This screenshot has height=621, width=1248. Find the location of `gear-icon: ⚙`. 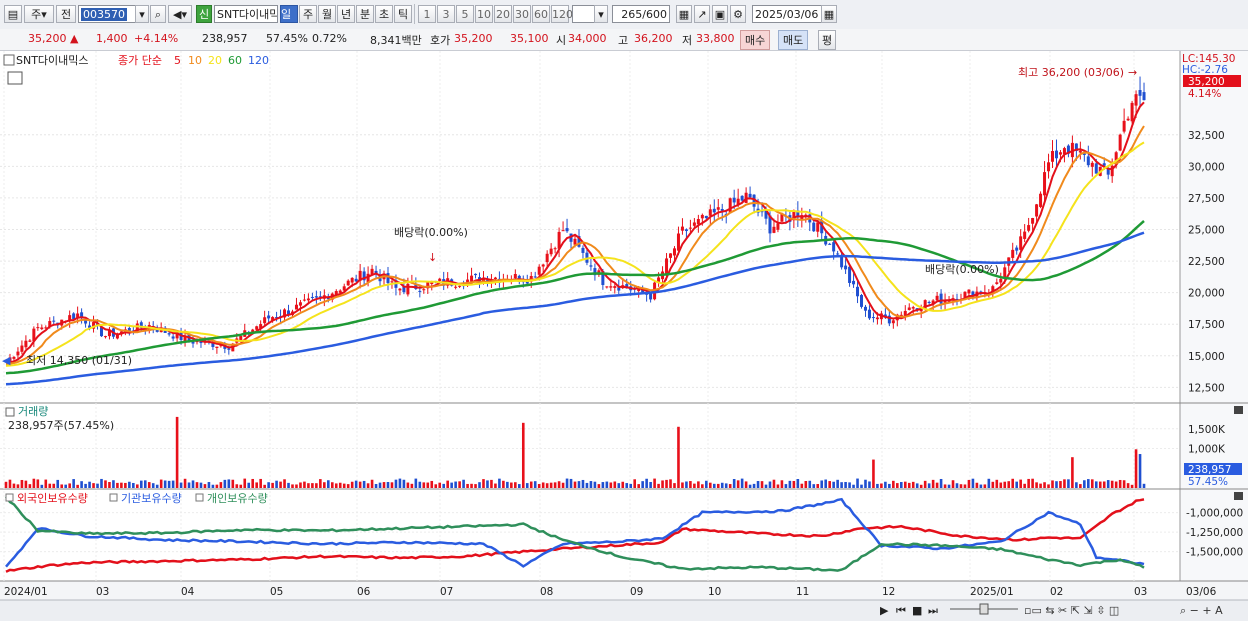

gear-icon: ⚙ is located at coordinates (738, 14).